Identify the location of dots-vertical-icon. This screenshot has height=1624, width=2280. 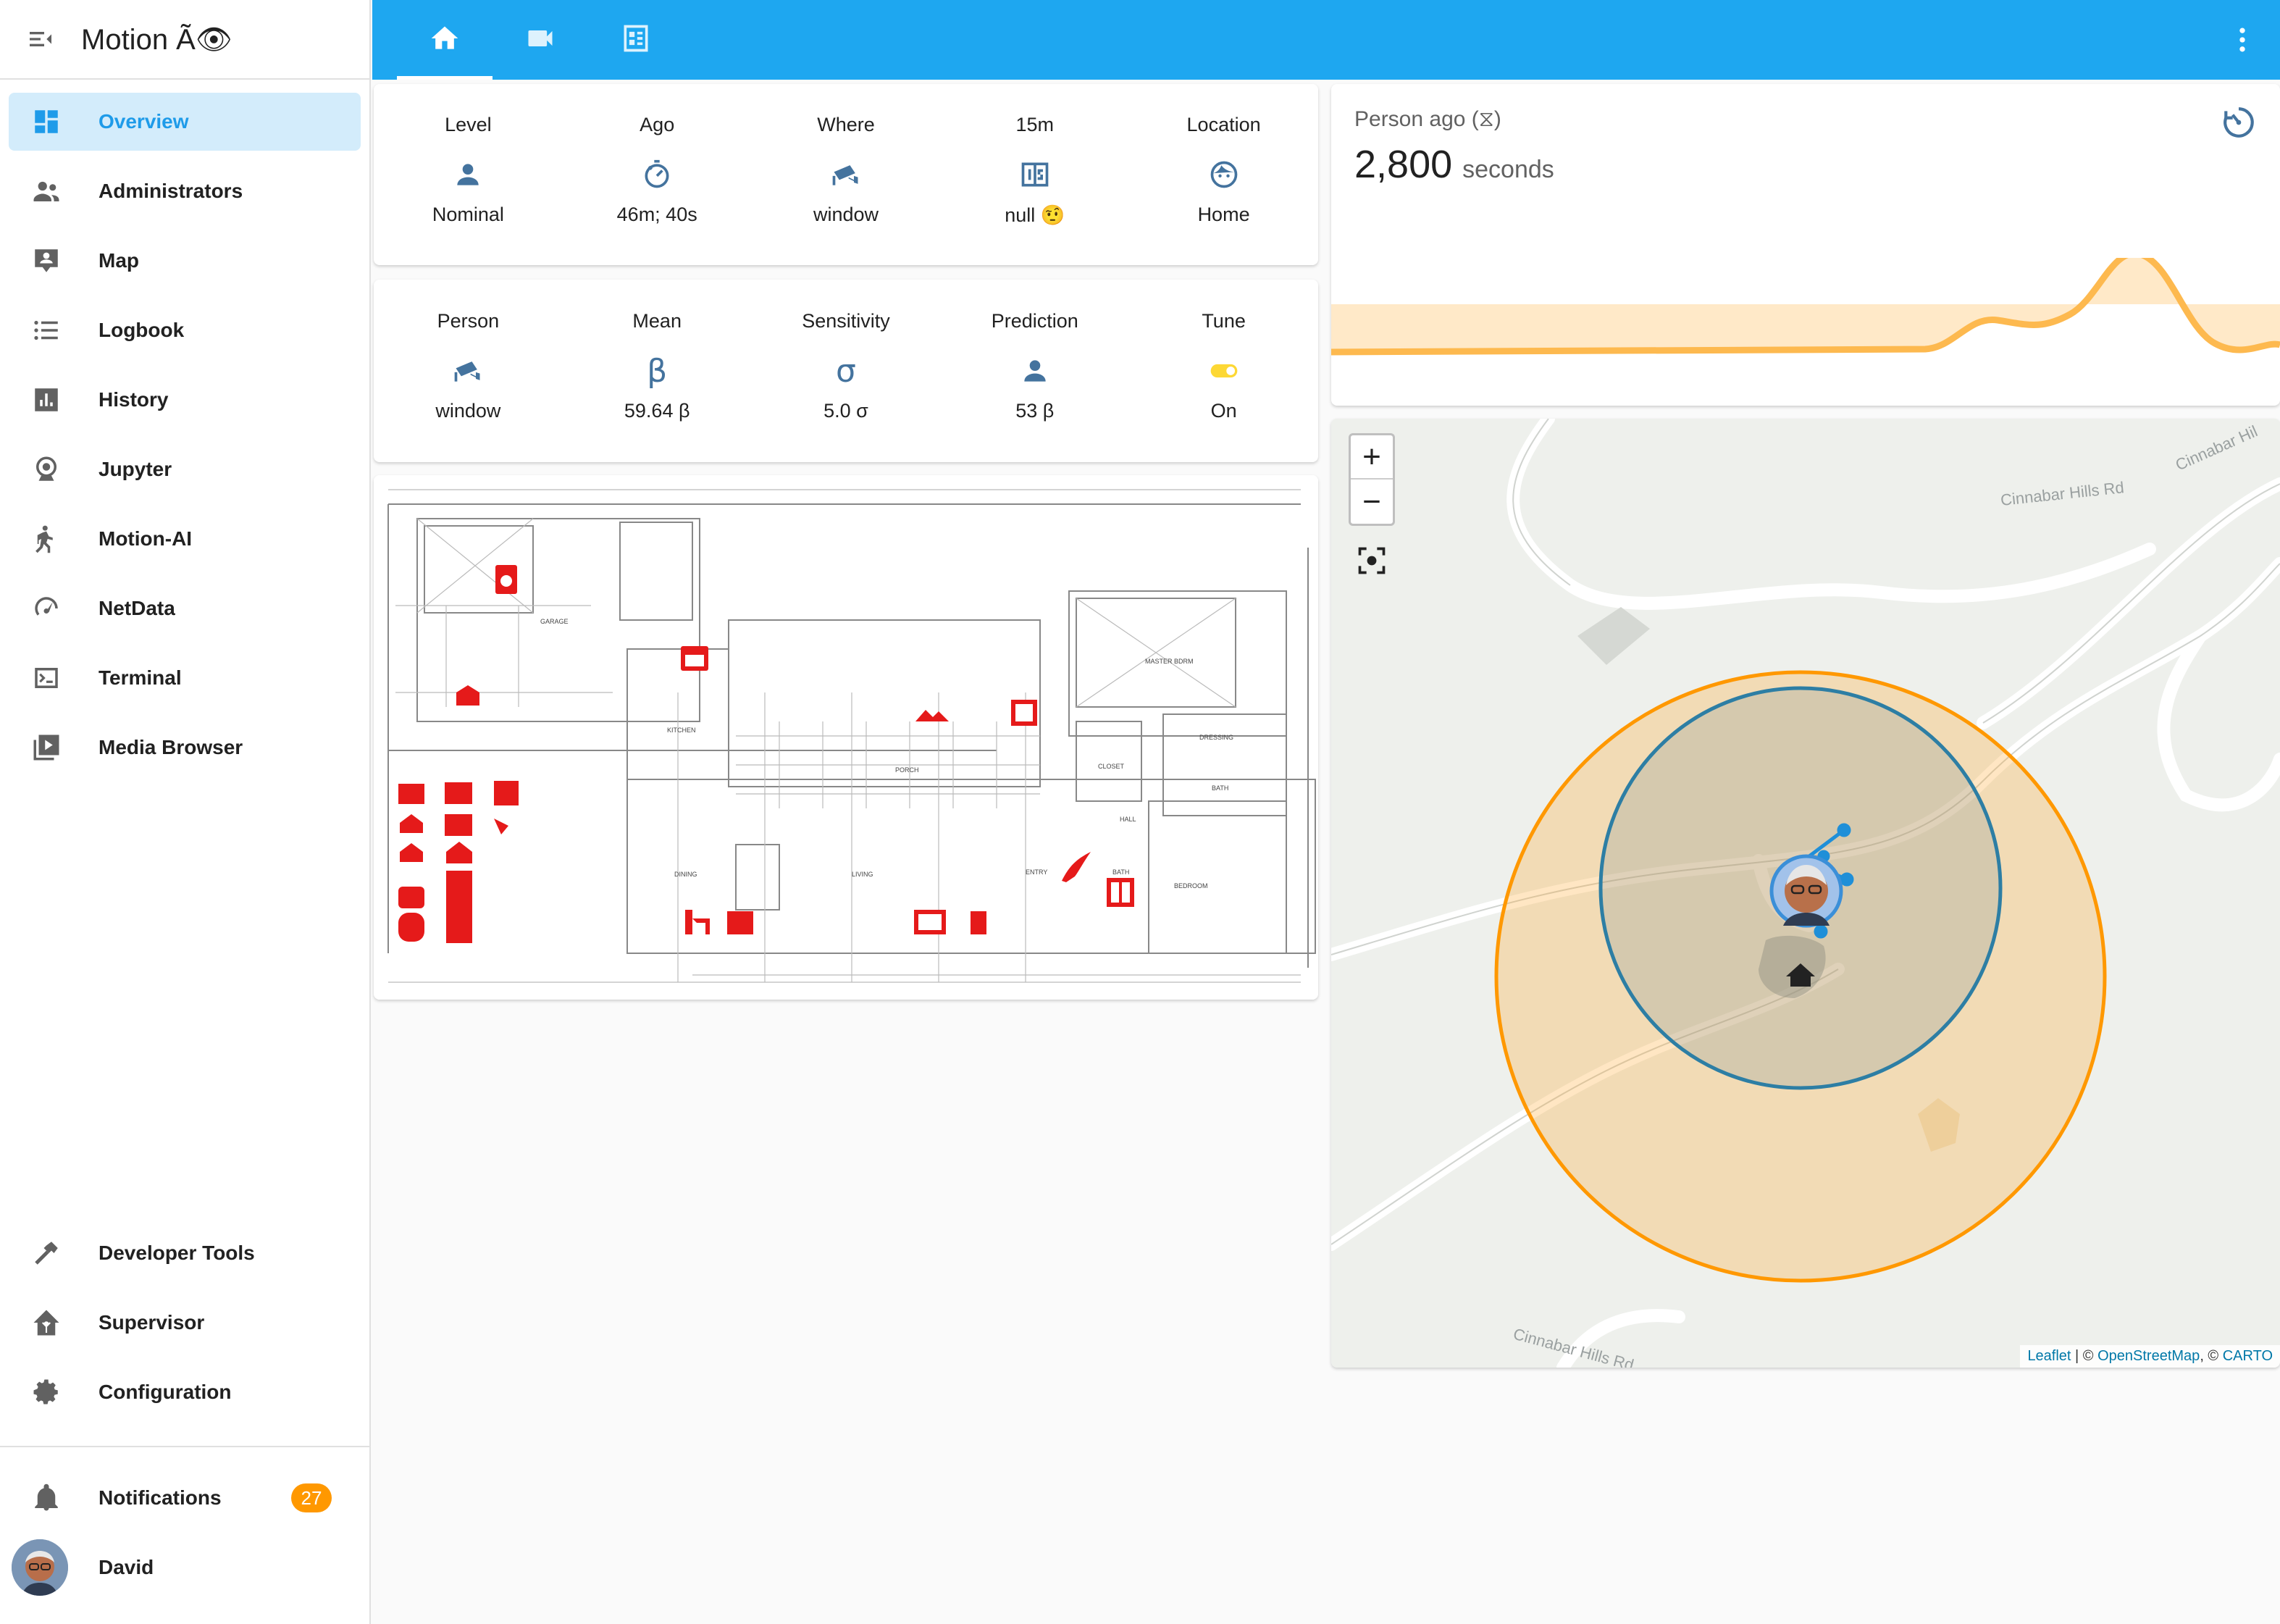
(2242, 41).